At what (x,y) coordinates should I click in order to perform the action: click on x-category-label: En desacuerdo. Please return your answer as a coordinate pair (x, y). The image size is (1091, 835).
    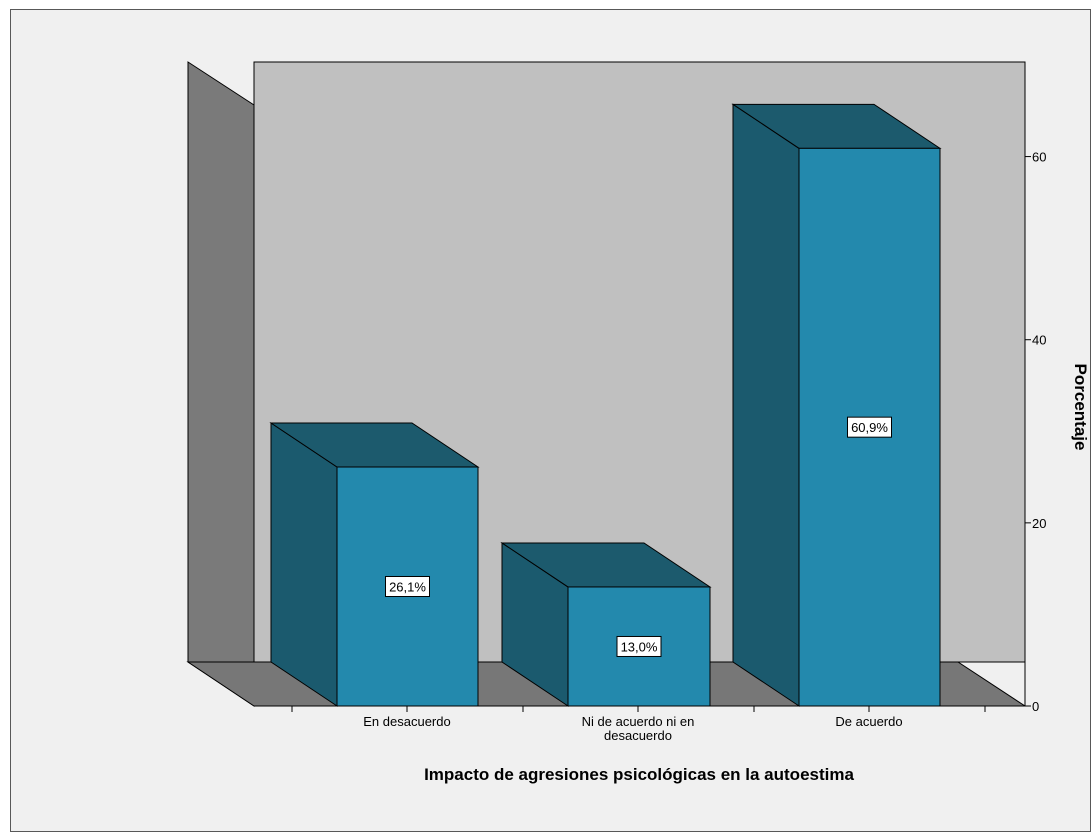
    Looking at the image, I should click on (406, 721).